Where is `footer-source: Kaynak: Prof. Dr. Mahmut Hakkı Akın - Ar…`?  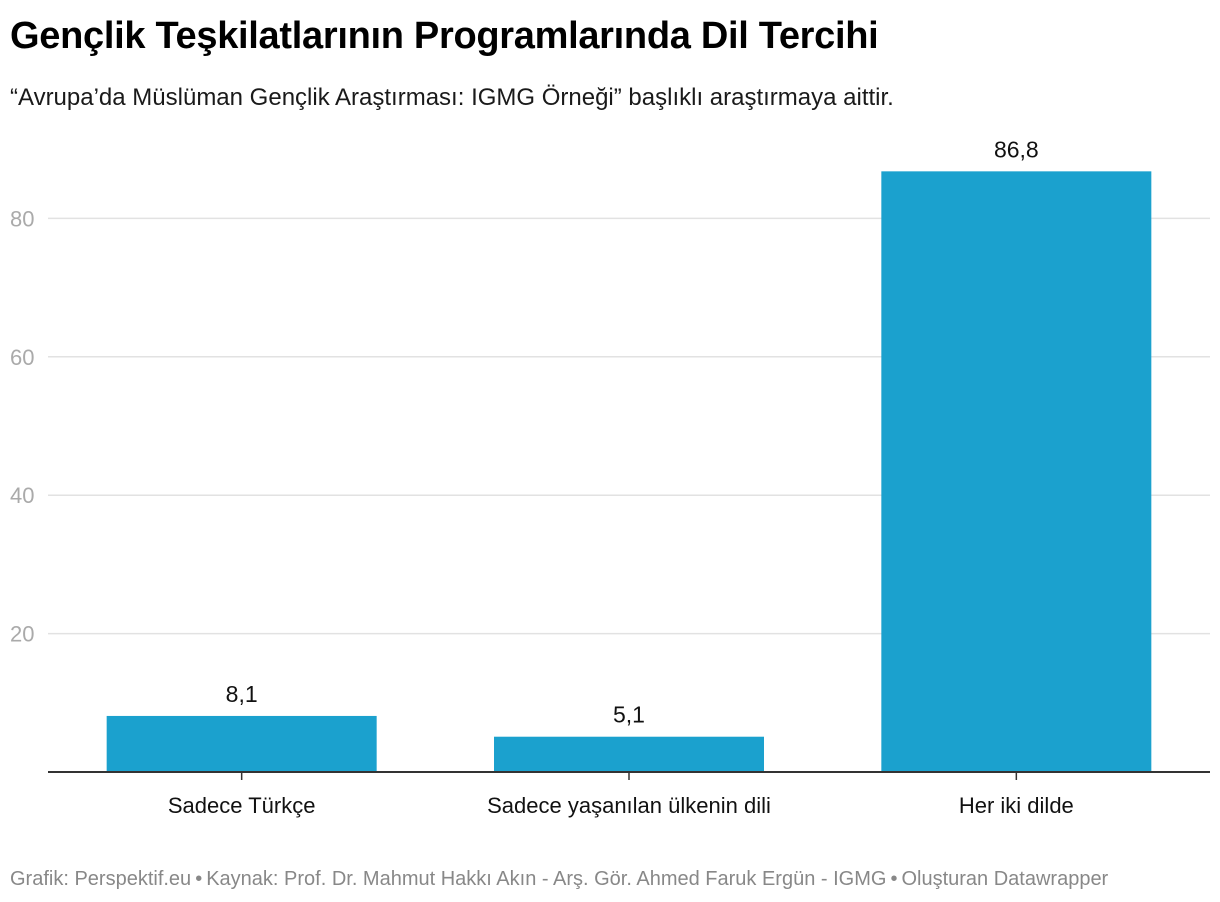 footer-source: Kaynak: Prof. Dr. Mahmut Hakkı Akın - Ar… is located at coordinates (546, 879).